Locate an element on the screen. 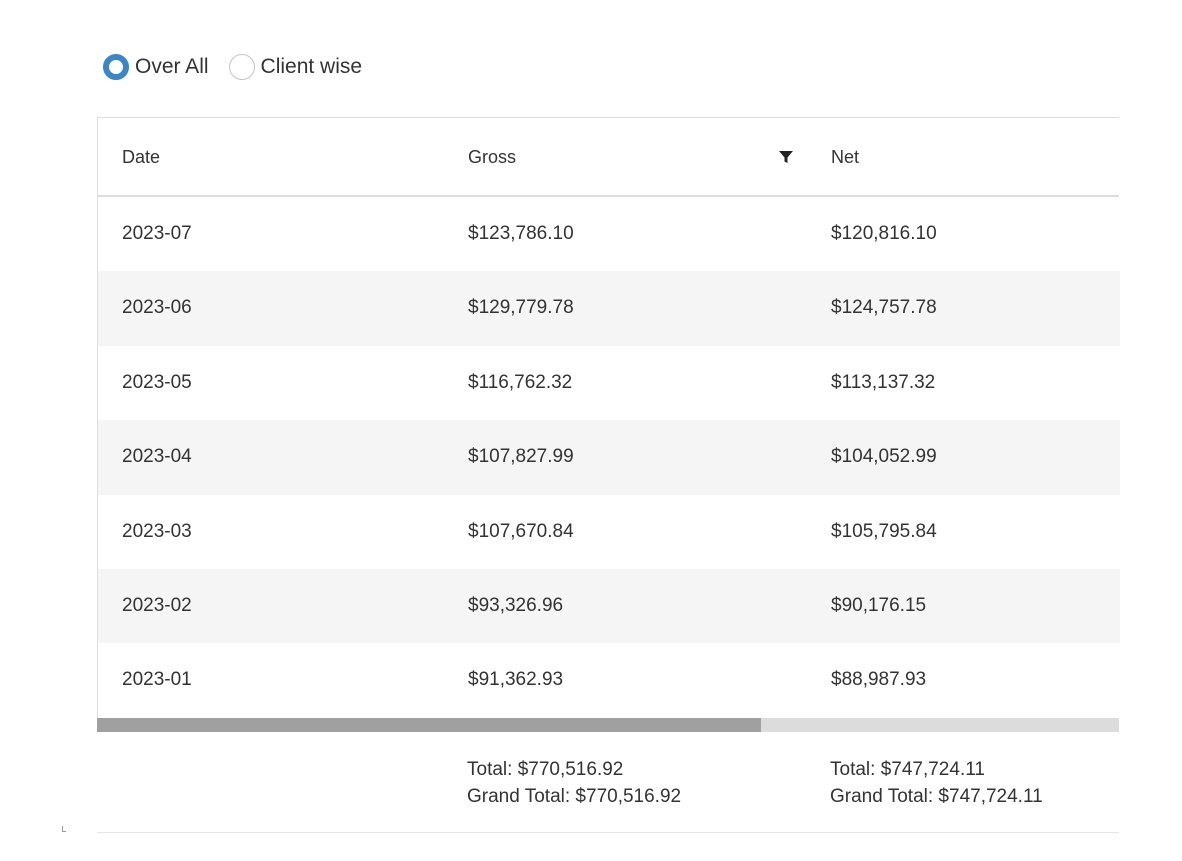 The image size is (1182, 861). table-row: 2023-05 $116,762.32 $113,137.32 is located at coordinates (609, 383).